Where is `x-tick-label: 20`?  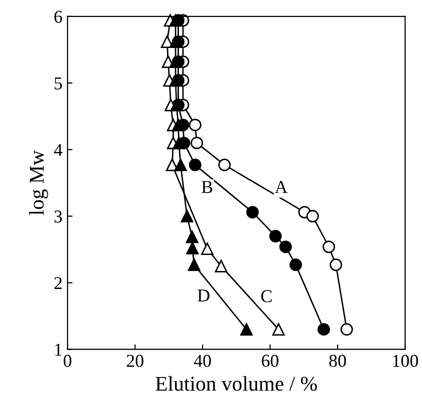
x-tick-label: 20 is located at coordinates (135, 360).